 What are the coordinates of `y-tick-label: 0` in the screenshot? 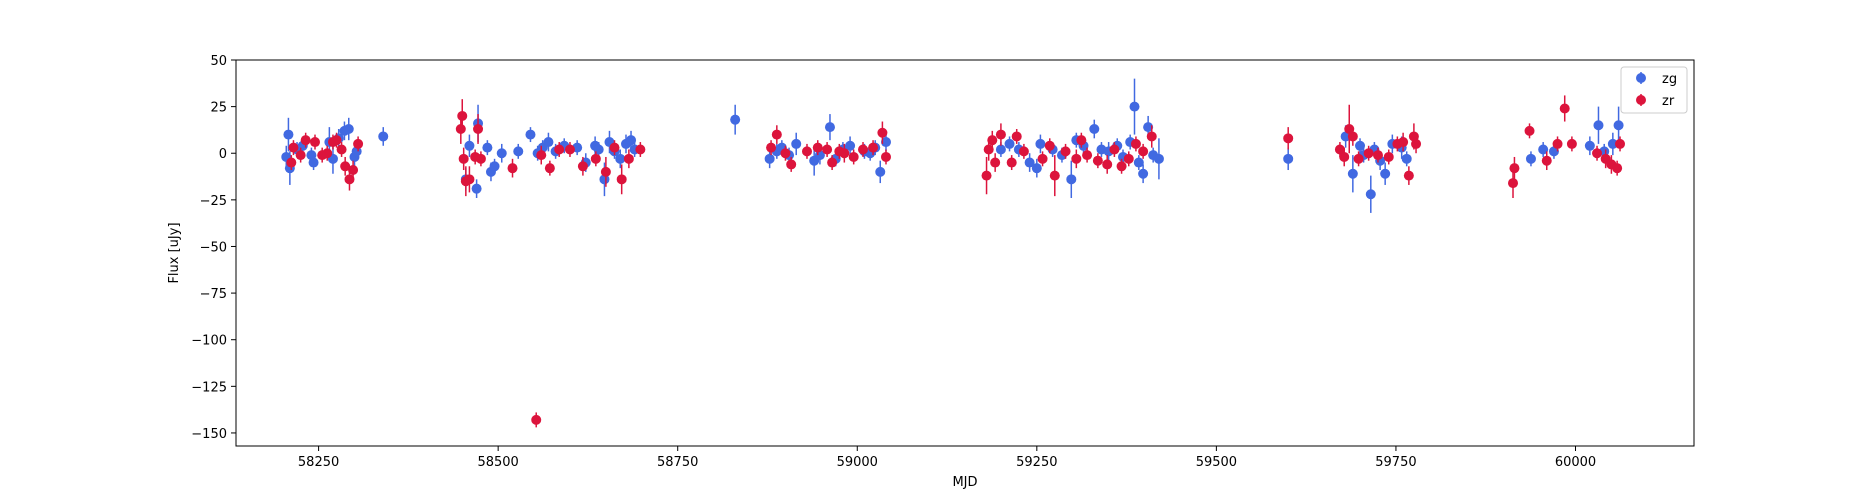 It's located at (223, 154).